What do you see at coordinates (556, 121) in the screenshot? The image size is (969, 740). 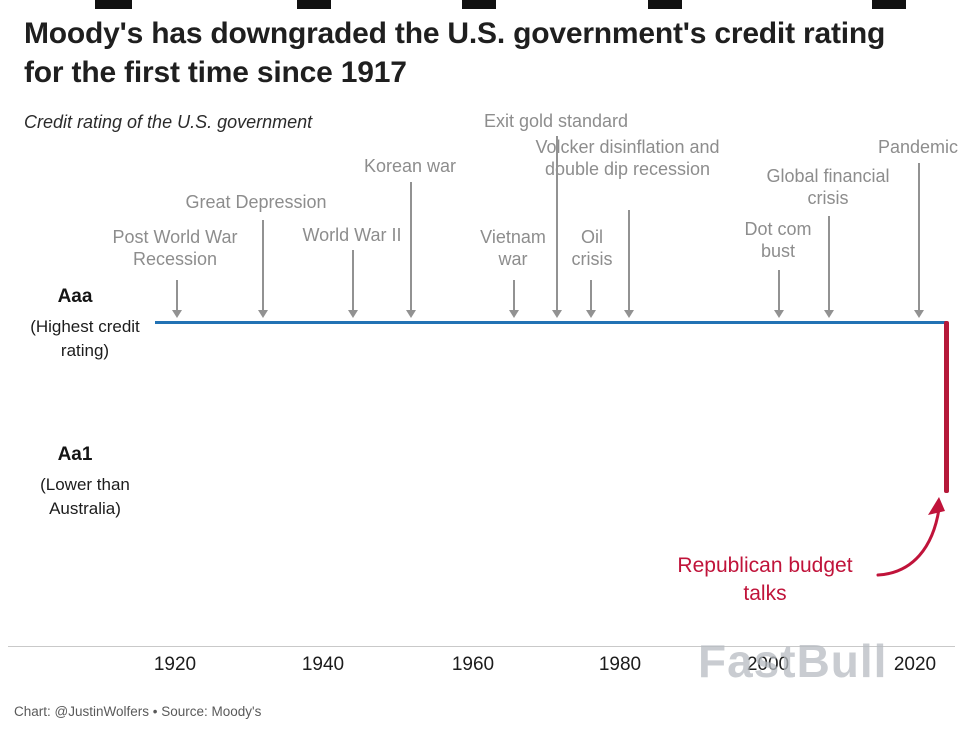 I see `event-label: Exit gold standard` at bounding box center [556, 121].